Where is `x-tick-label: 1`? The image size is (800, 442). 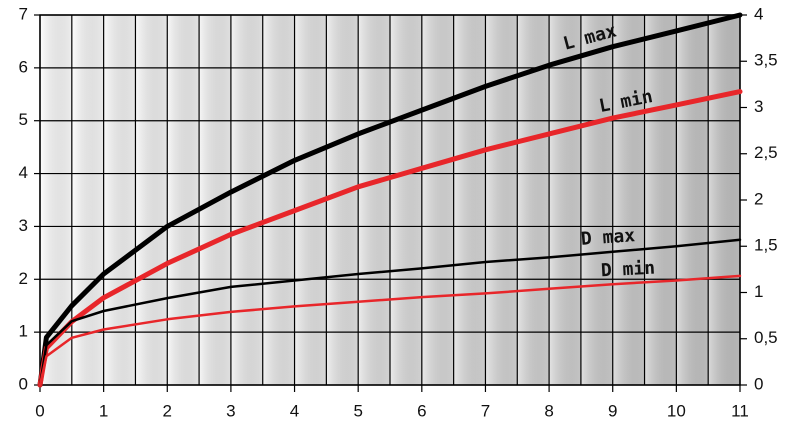
x-tick-label: 1 is located at coordinates (103, 410).